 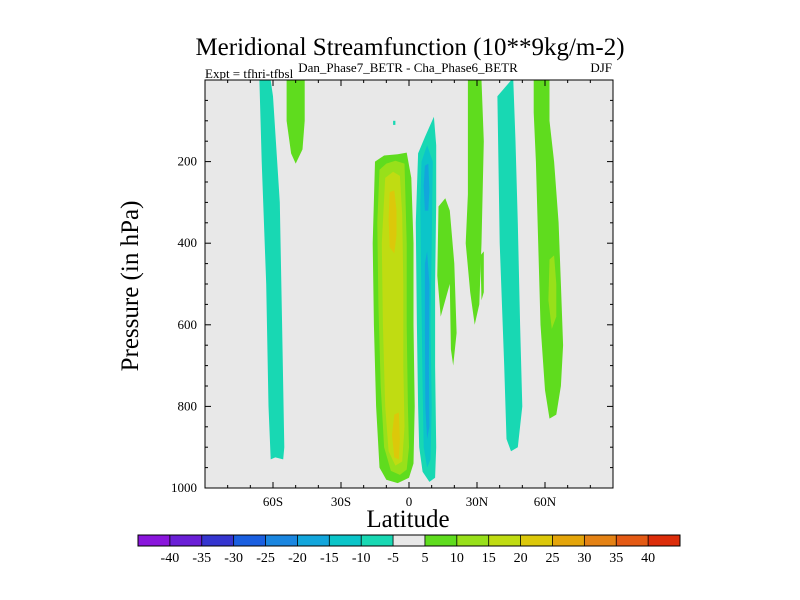 I want to click on y-tick-label: 600, so click(x=188, y=324).